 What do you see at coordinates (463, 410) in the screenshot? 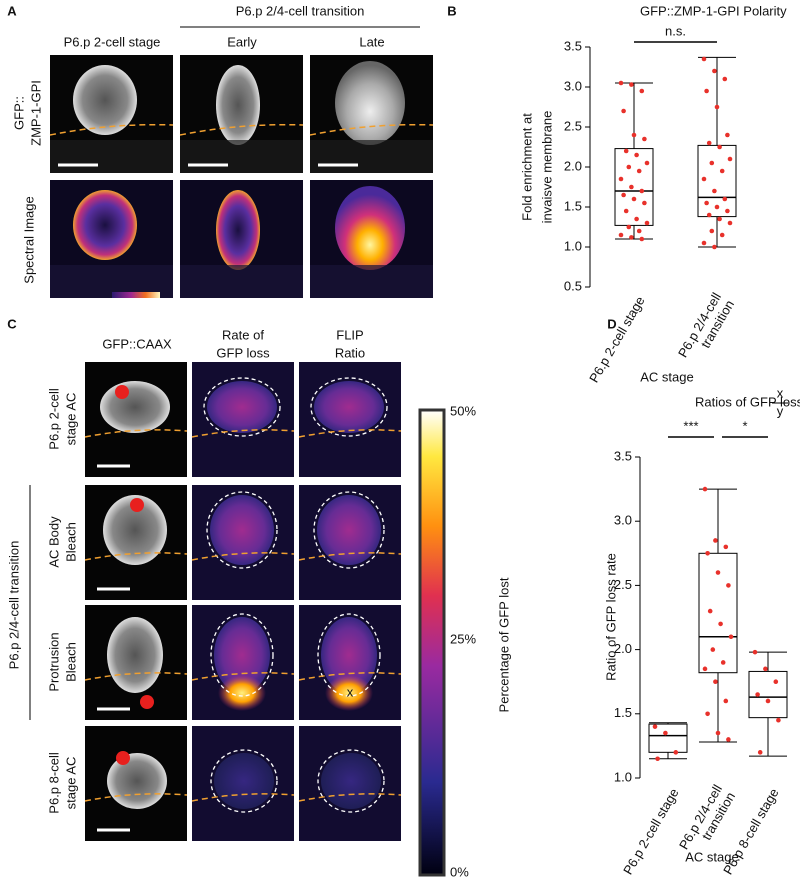
I see `colorbar-tick: 50%` at bounding box center [463, 410].